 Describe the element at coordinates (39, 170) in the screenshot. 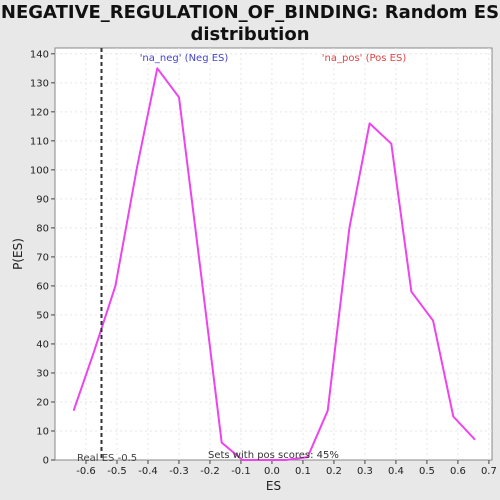

I see `y-tick-label: 100` at that location.